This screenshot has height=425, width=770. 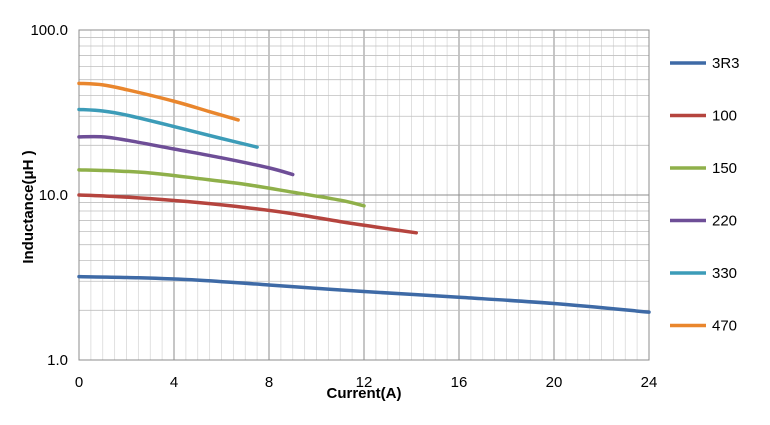 What do you see at coordinates (364, 382) in the screenshot?
I see `x-tick-label: 12` at bounding box center [364, 382].